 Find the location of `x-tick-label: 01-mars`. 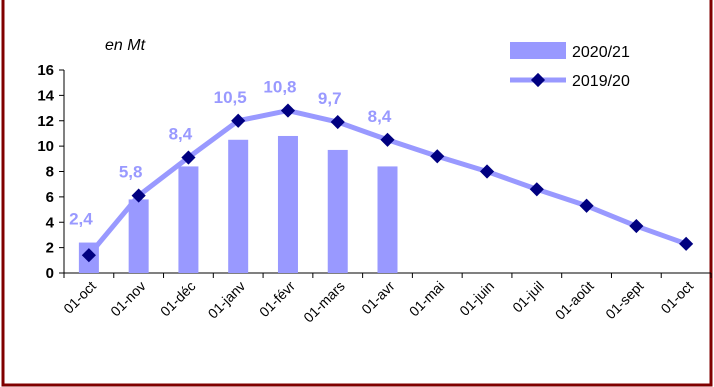

x-tick-label: 01-mars is located at coordinates (324, 302).